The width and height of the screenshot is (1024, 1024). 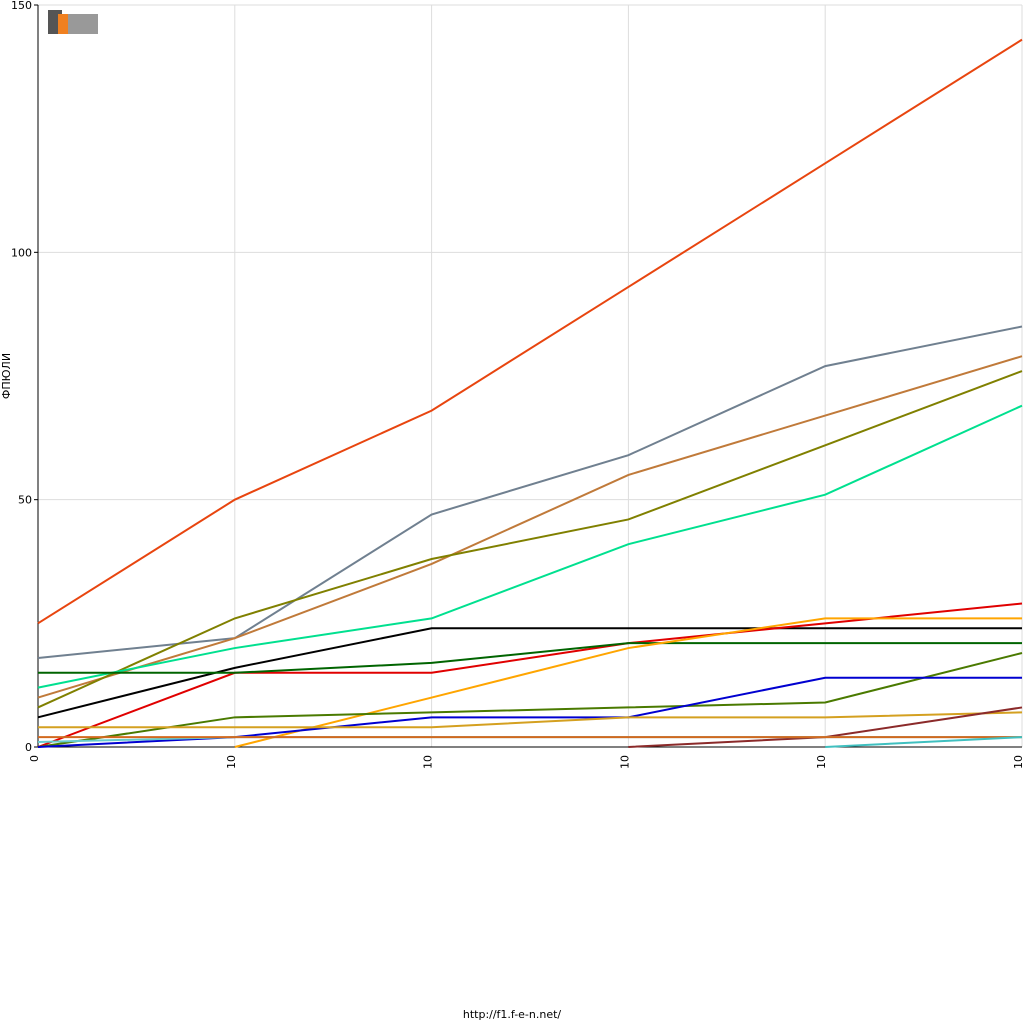 I want to click on footer: http://f1.f-e-n.net/, so click(x=512, y=1014).